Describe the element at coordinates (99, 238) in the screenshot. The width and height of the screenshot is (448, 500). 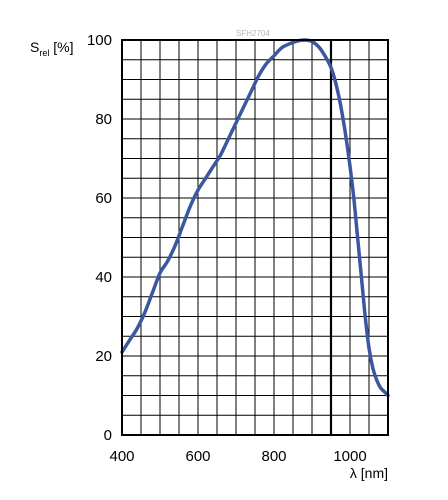
I see `y-tick-labels: 0 20 40 60 80 100` at that location.